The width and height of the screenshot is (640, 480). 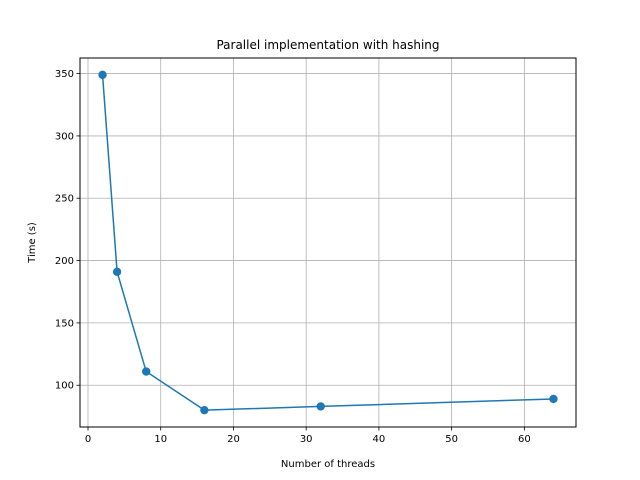 I want to click on x-tick-label: 30, so click(x=306, y=439).